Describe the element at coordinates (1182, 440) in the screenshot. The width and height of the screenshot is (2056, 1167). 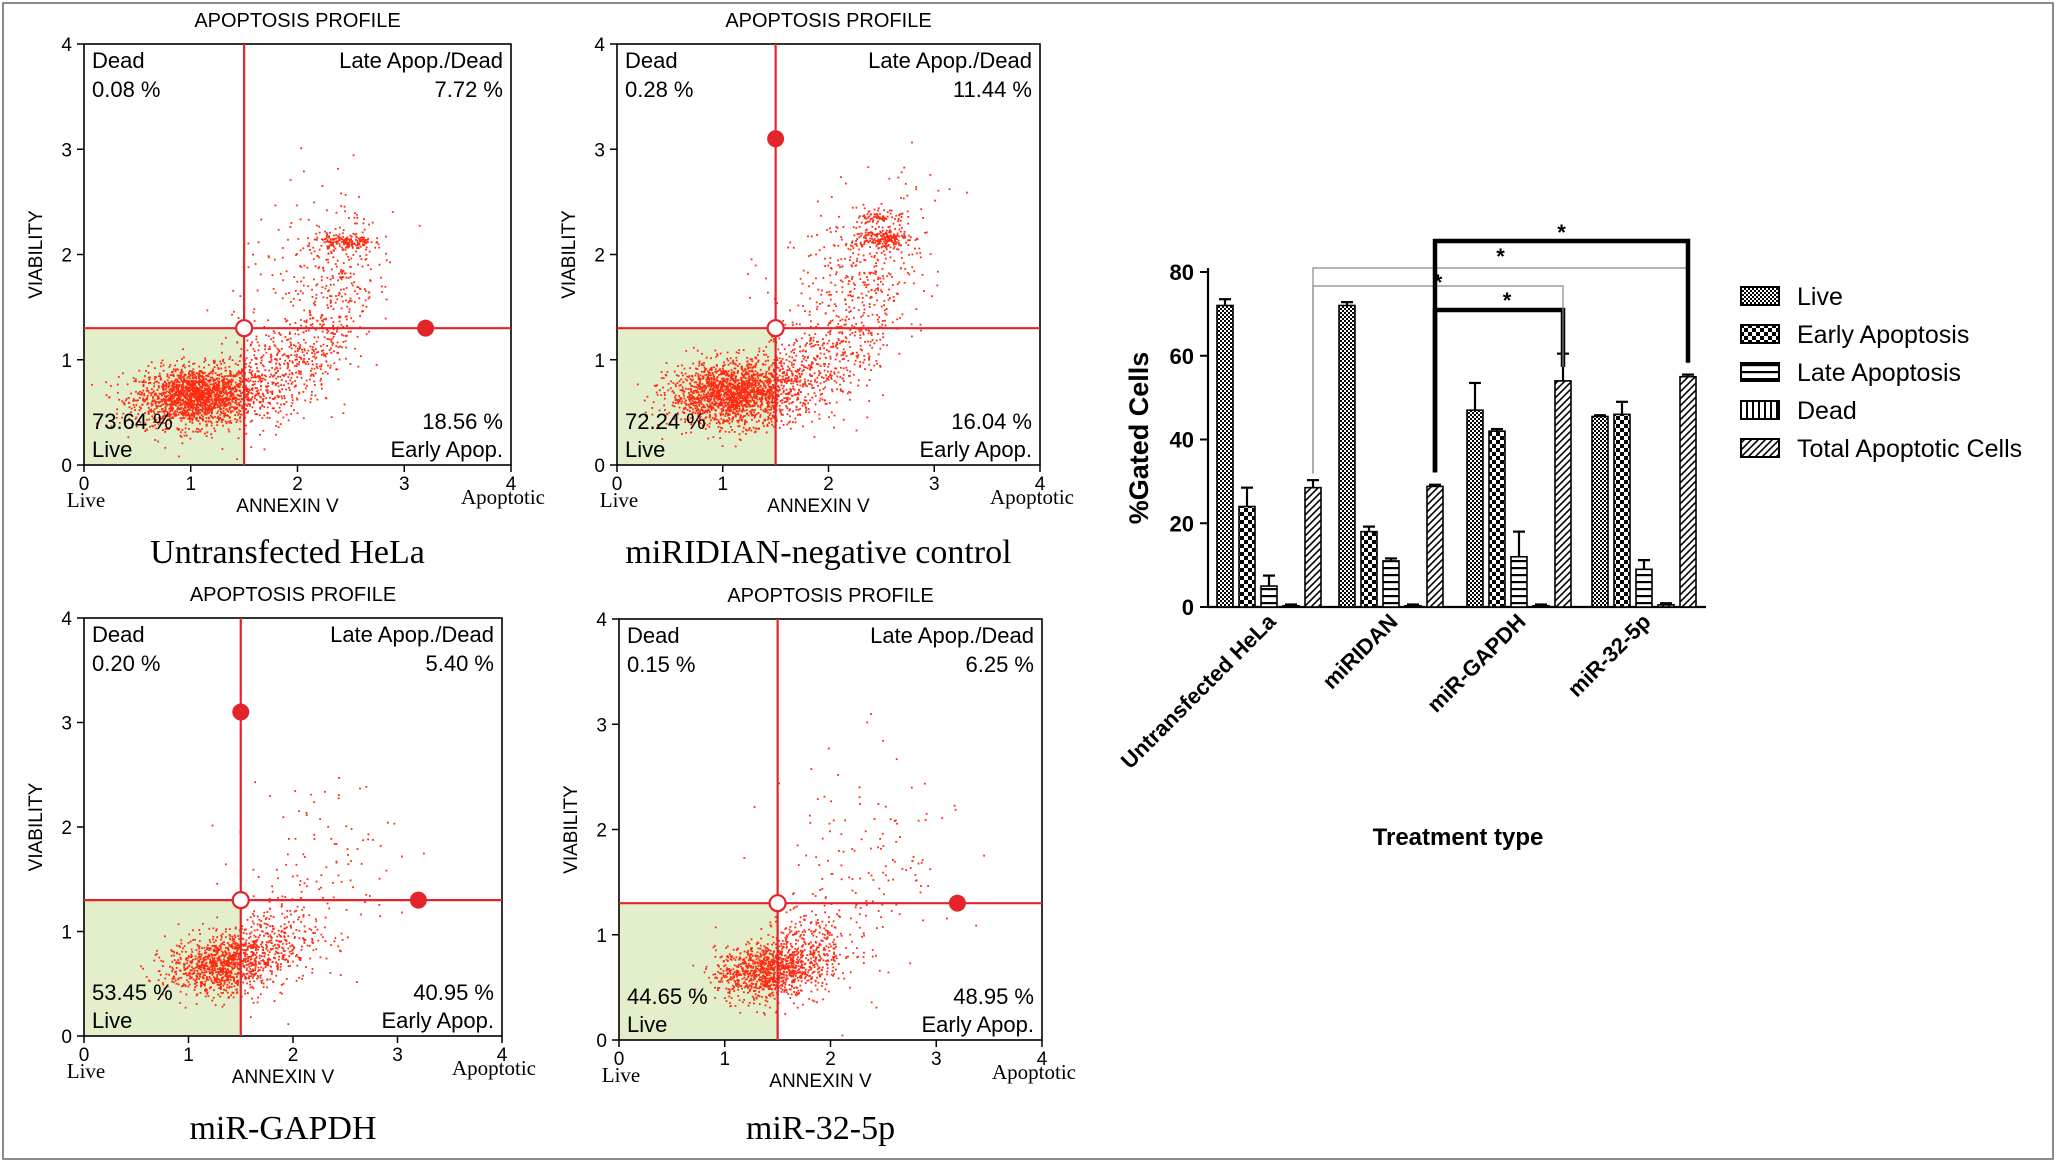
I see `bar-y-tick-label: 40` at that location.